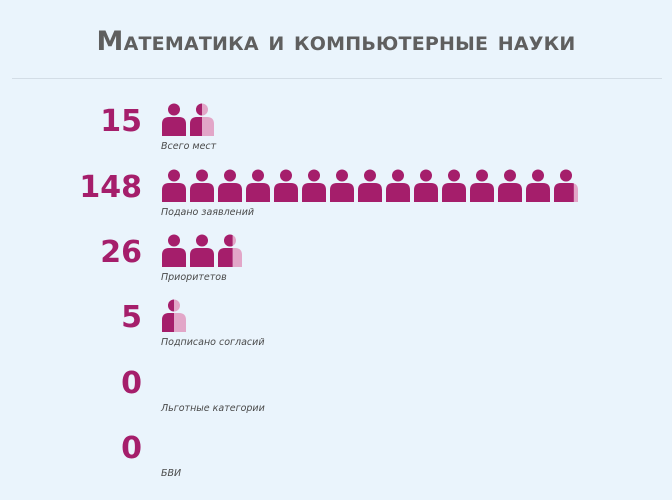  I want to click on row-label: Всего мест, so click(189, 146).